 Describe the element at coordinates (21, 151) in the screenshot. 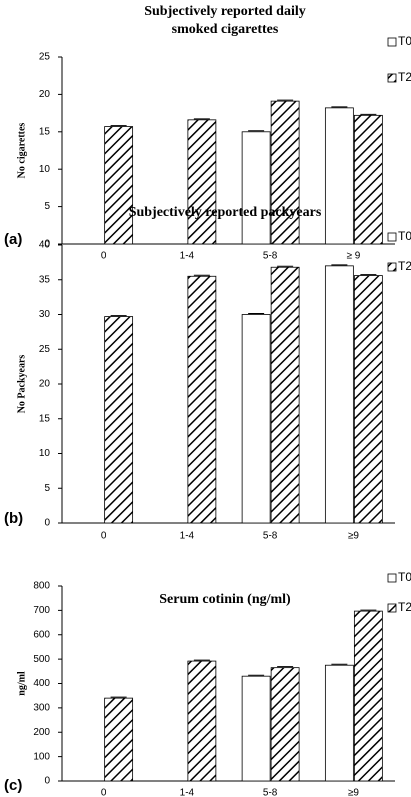

I see `y-axis-label: No cigarettes` at that location.